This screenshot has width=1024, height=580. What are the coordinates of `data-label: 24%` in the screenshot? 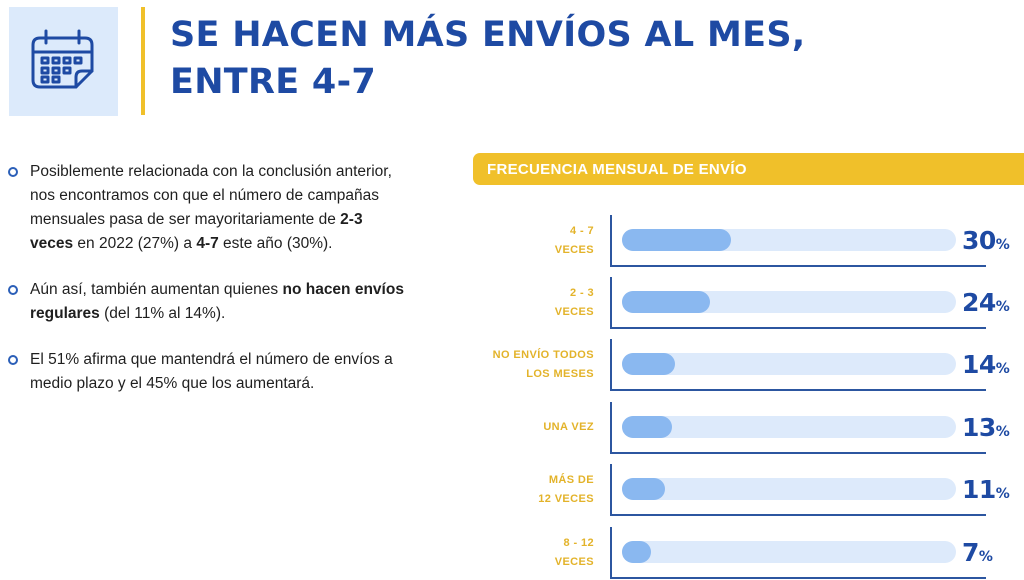 It's located at (992, 302).